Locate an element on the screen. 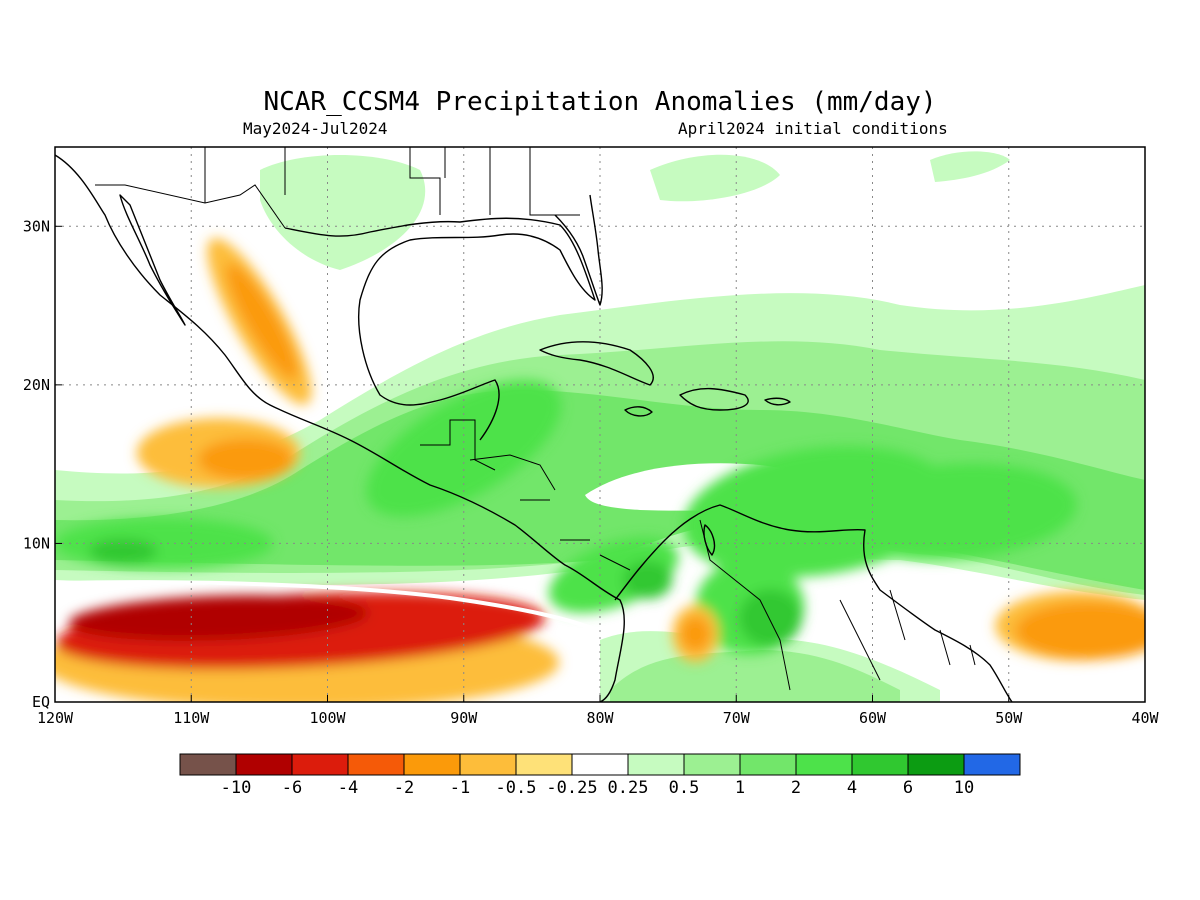 This screenshot has width=1200, height=900. border-us-mexico is located at coordinates (190, 206).